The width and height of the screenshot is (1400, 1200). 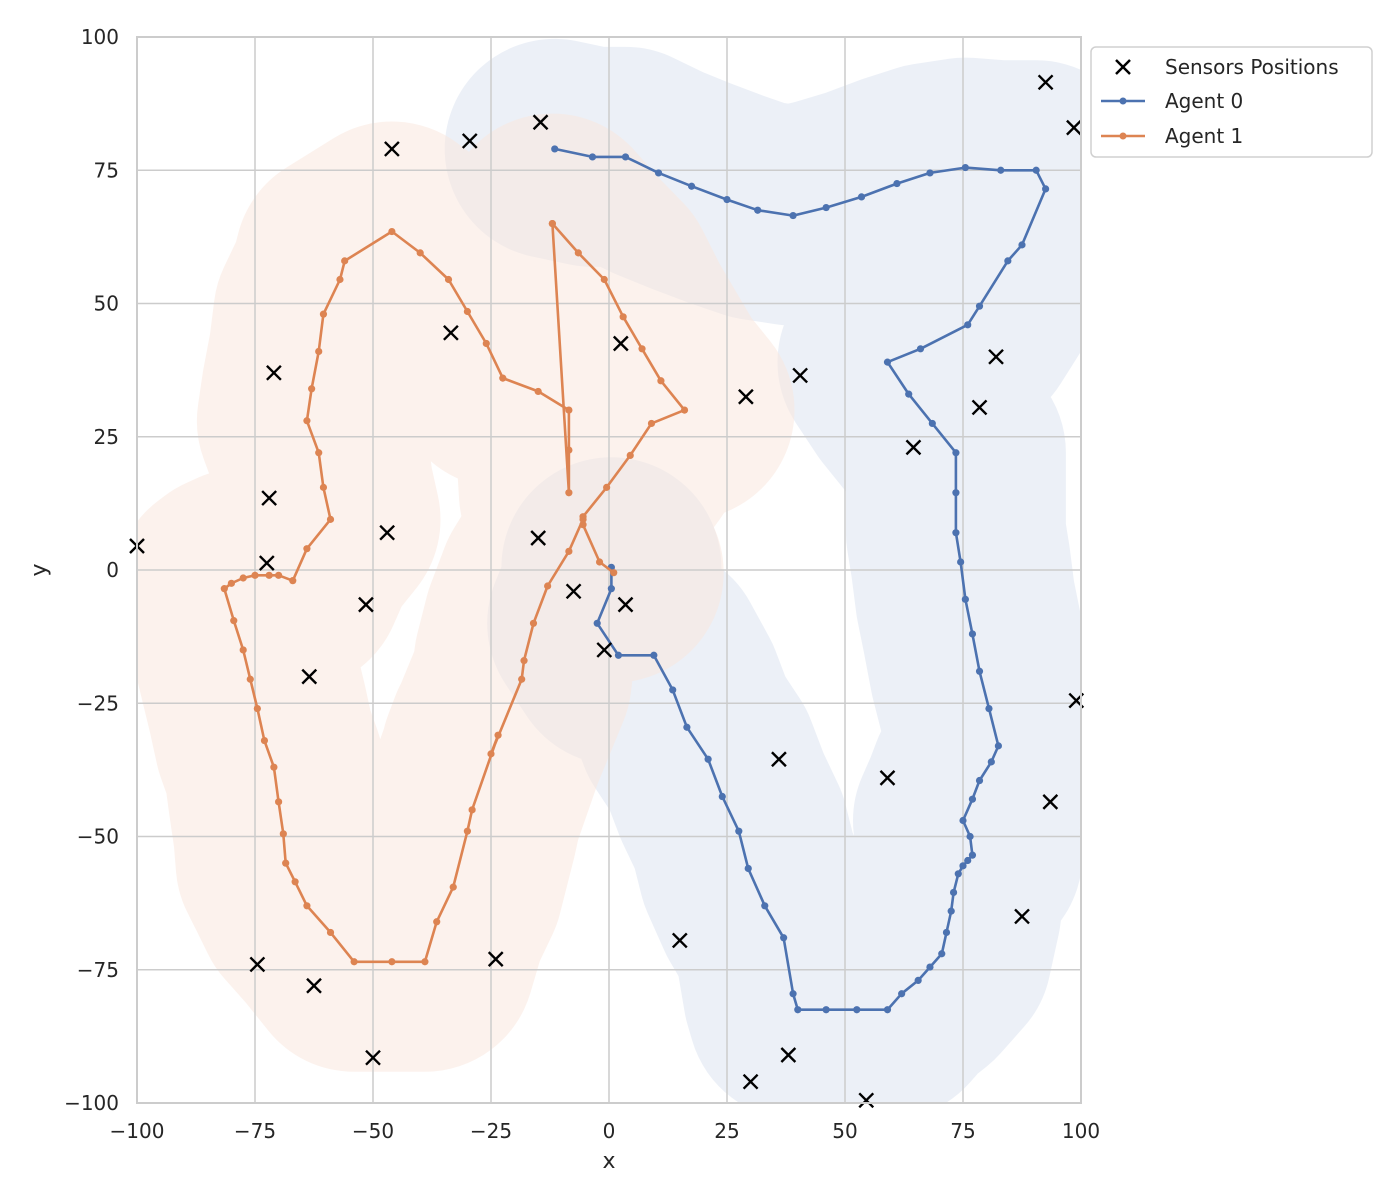 What do you see at coordinates (100, 37) in the screenshot?
I see `y-tick-label: 100` at bounding box center [100, 37].